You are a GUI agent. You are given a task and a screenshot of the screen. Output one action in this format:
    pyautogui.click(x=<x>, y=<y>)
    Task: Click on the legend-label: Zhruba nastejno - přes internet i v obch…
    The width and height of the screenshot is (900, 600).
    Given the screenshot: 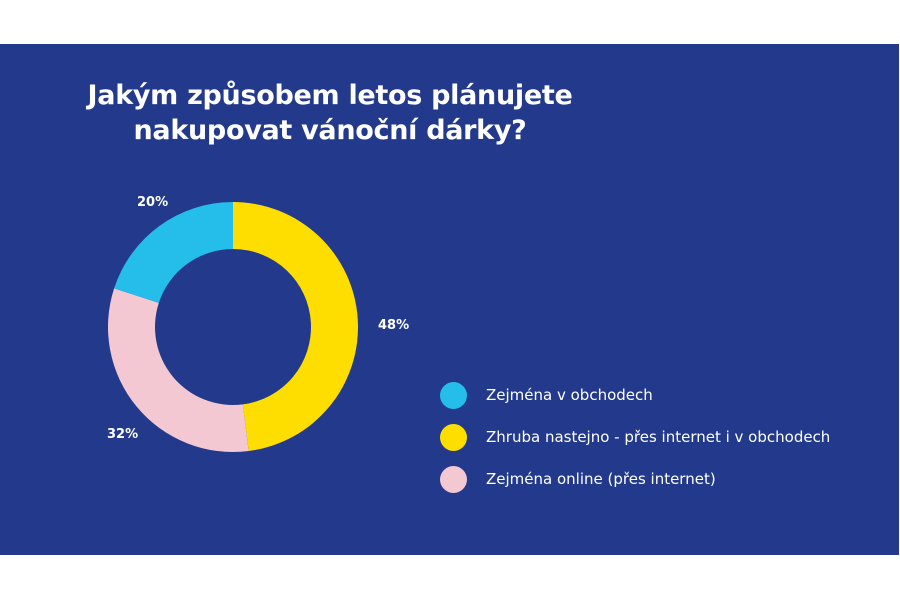 What is the action you would take?
    pyautogui.click(x=658, y=437)
    